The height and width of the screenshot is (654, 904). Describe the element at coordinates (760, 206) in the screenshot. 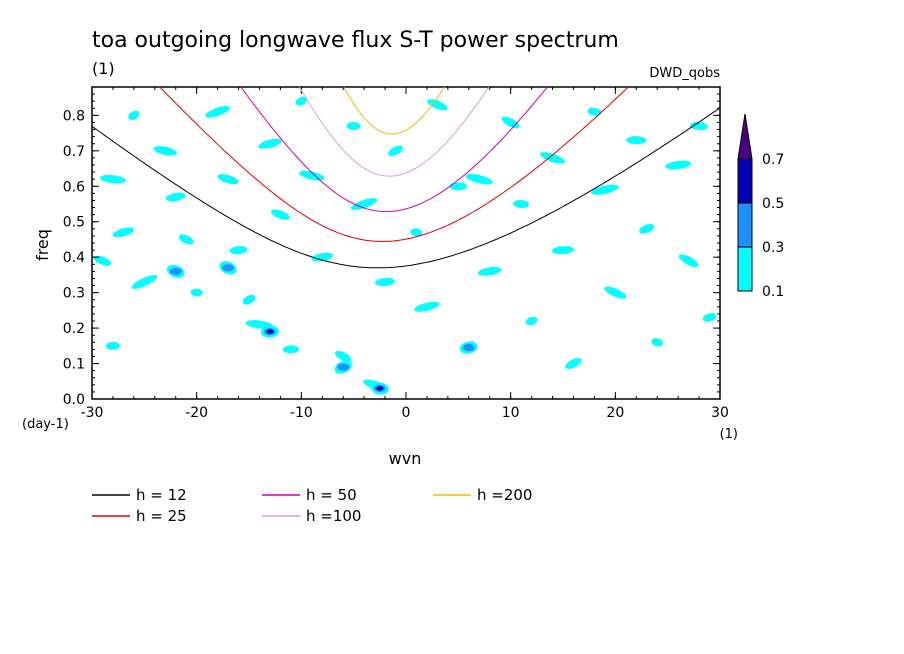

I see `colorbar: 0.1 0.3 0.5 0.7` at that location.